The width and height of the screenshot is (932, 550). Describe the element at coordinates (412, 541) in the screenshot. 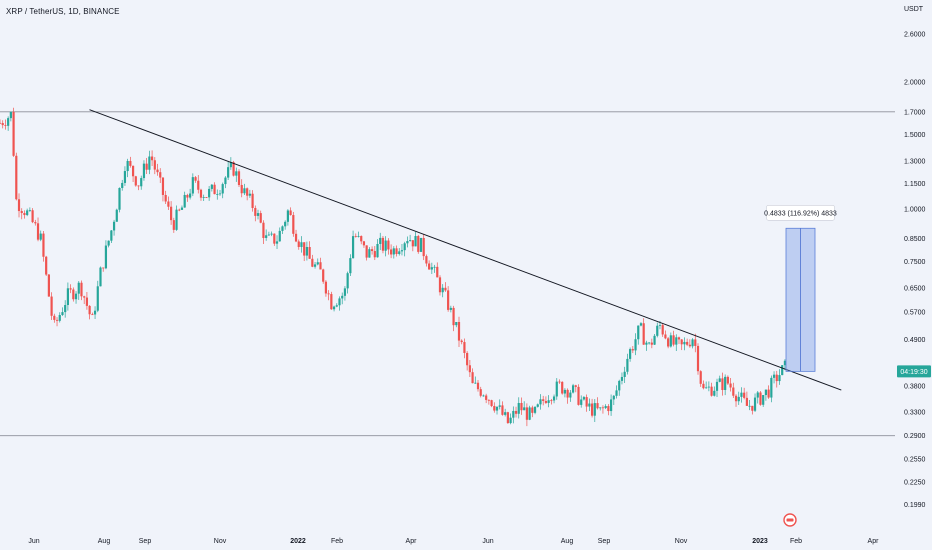

I see `x-tick-label: Apr` at that location.